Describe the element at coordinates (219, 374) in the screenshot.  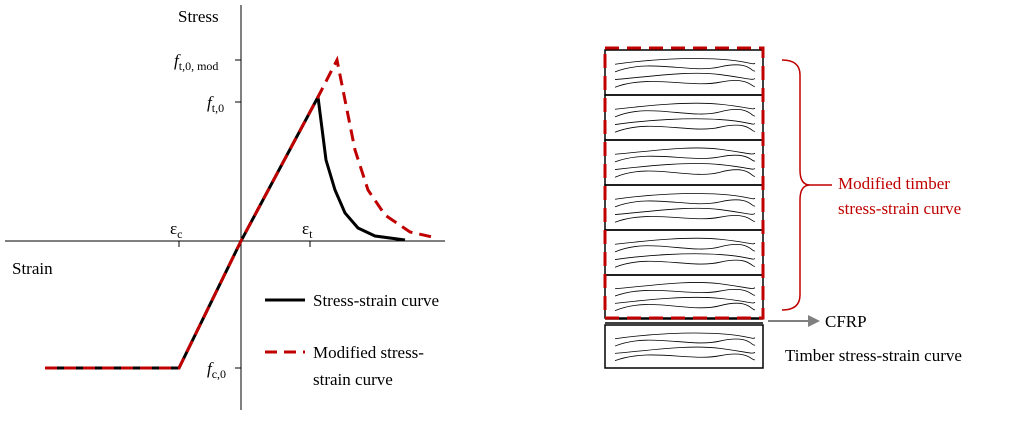
I see `subscript: c,0` at that location.